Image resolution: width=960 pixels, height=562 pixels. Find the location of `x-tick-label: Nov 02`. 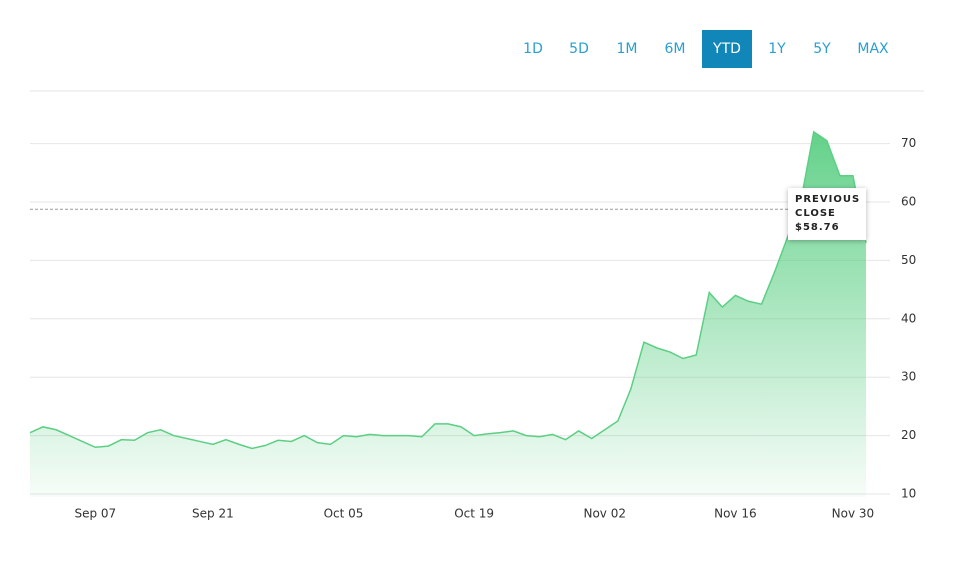

x-tick-label: Nov 02 is located at coordinates (604, 514).